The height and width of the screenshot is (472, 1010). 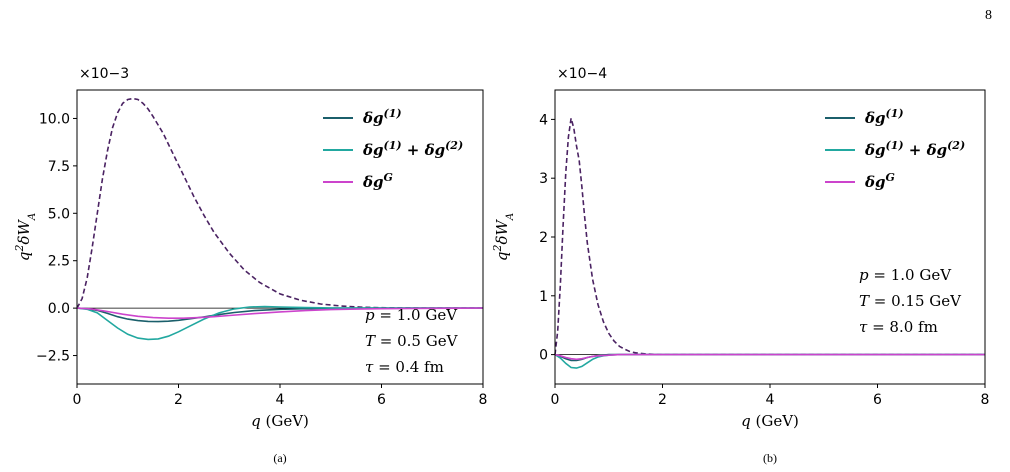 What do you see at coordinates (54, 119) in the screenshot?
I see `y-tick-label: 10.0` at bounding box center [54, 119].